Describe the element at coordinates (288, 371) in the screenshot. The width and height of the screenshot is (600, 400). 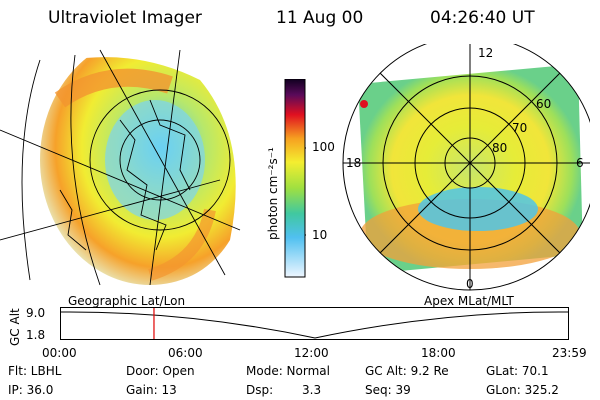
I see `mode-readout: Mode: Normal` at that location.